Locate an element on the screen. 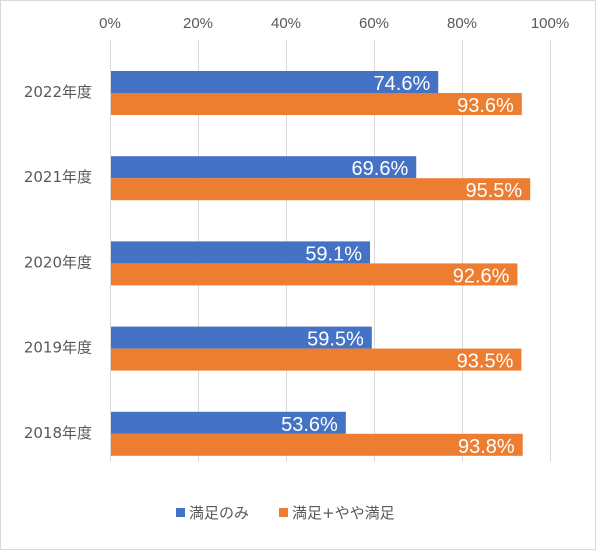 This screenshot has height=550, width=596. x-tick-label: 20% is located at coordinates (198, 23).